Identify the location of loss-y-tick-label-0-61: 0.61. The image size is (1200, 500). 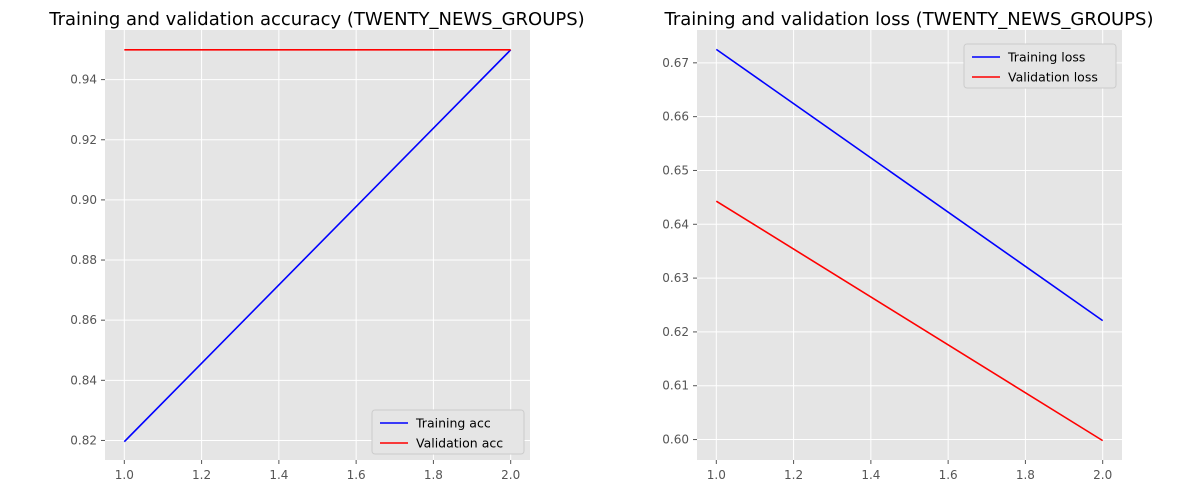
(675, 386).